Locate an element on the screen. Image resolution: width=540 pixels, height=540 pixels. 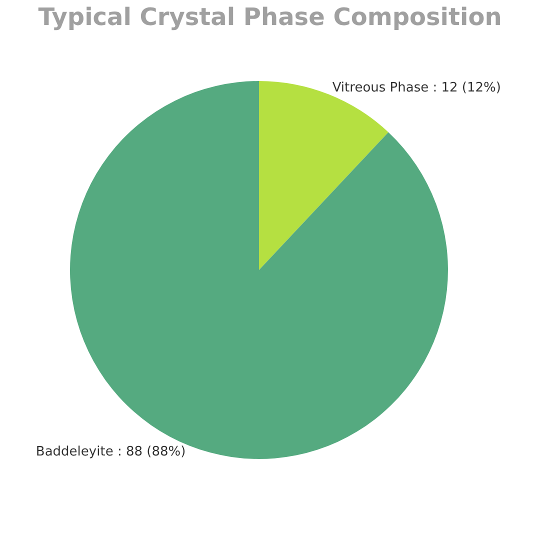
slice-label: Baddeleyite : 88 (88%) is located at coordinates (111, 452).